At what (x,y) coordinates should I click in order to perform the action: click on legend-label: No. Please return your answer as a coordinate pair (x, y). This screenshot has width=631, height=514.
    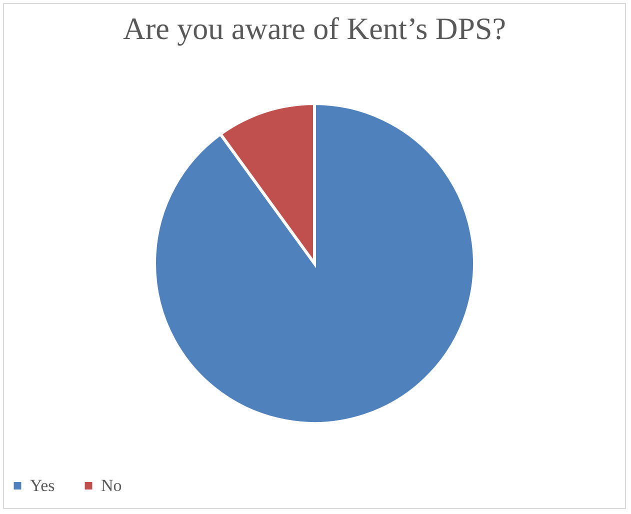
    Looking at the image, I should click on (111, 485).